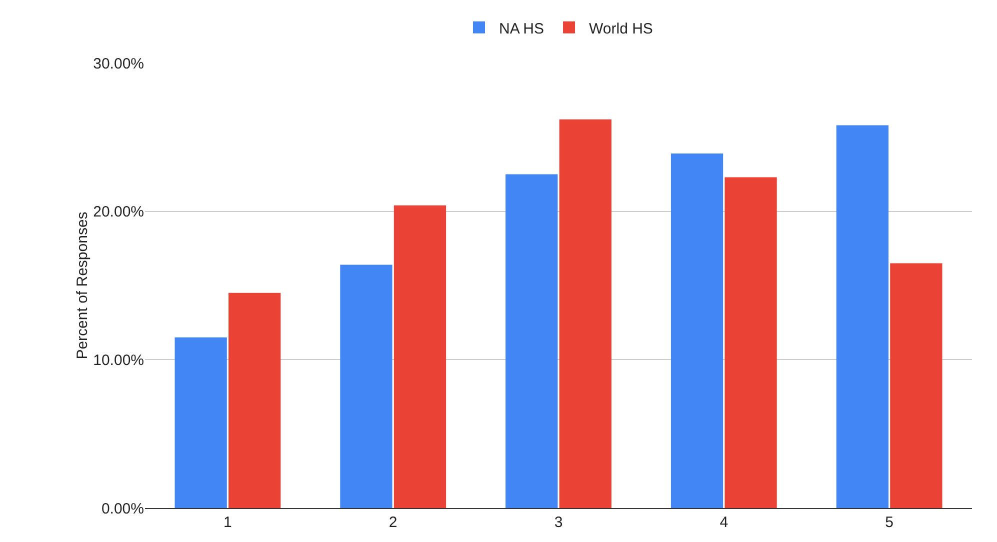  Describe the element at coordinates (228, 522) in the screenshot. I see `x-tick-label: 1` at that location.